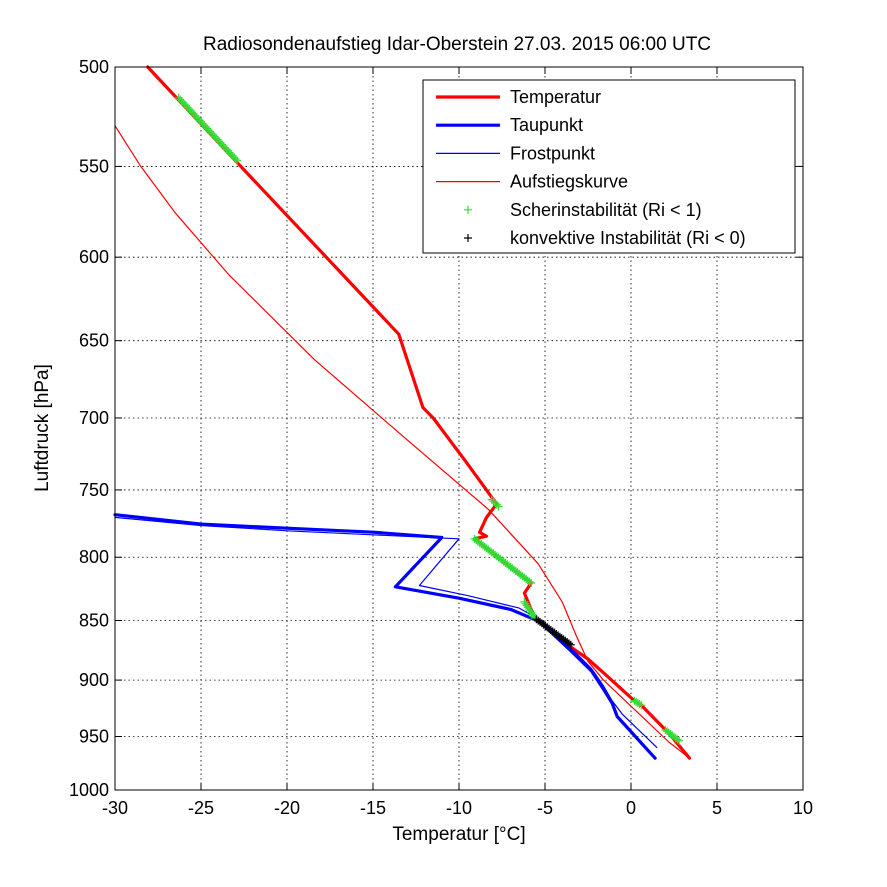 This screenshot has height=887, width=887. I want to click on y-tick-label: 700, so click(94, 418).